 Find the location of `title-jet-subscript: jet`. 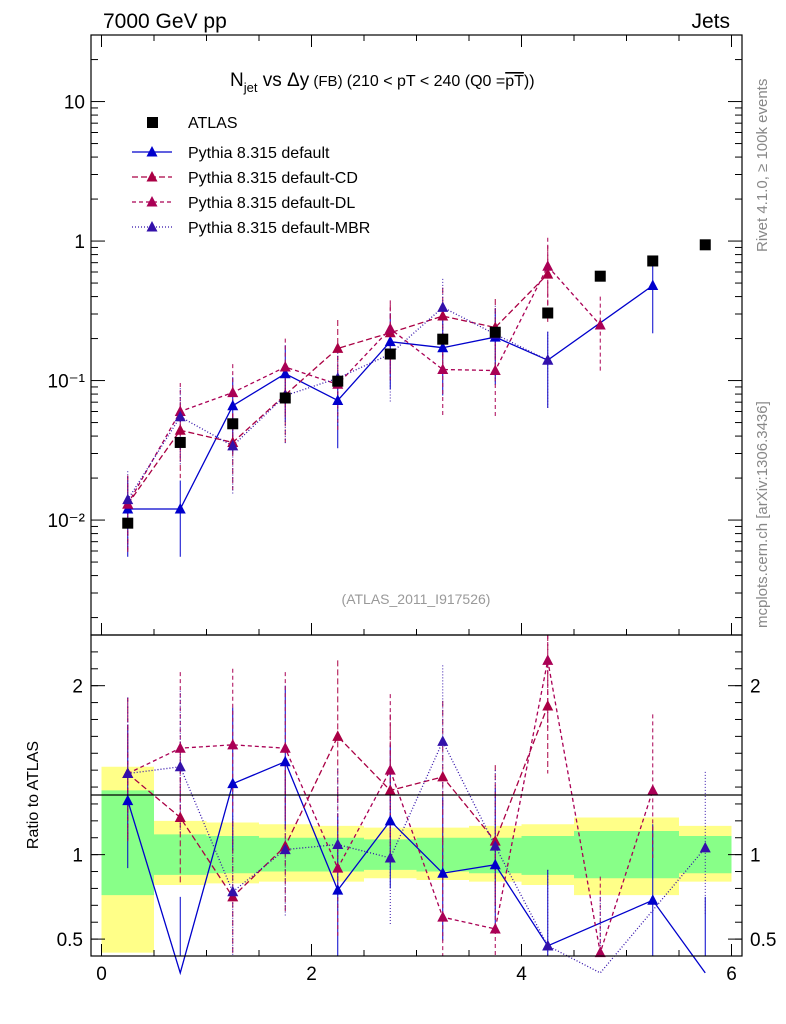

title-jet-subscript: jet is located at coordinates (250, 87).